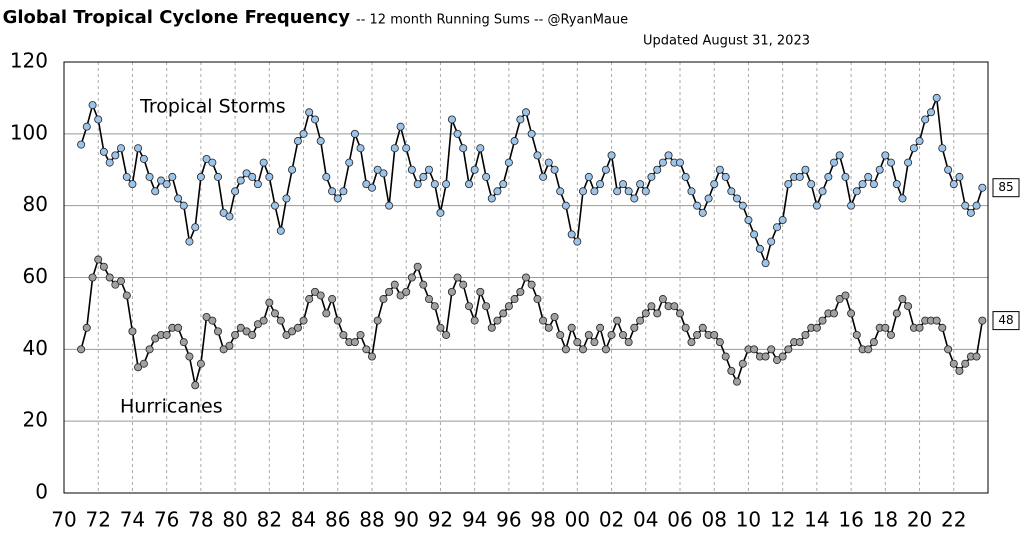 The image size is (1024, 544). Describe the element at coordinates (679, 520) in the screenshot. I see `x-tick-label: 06` at that location.